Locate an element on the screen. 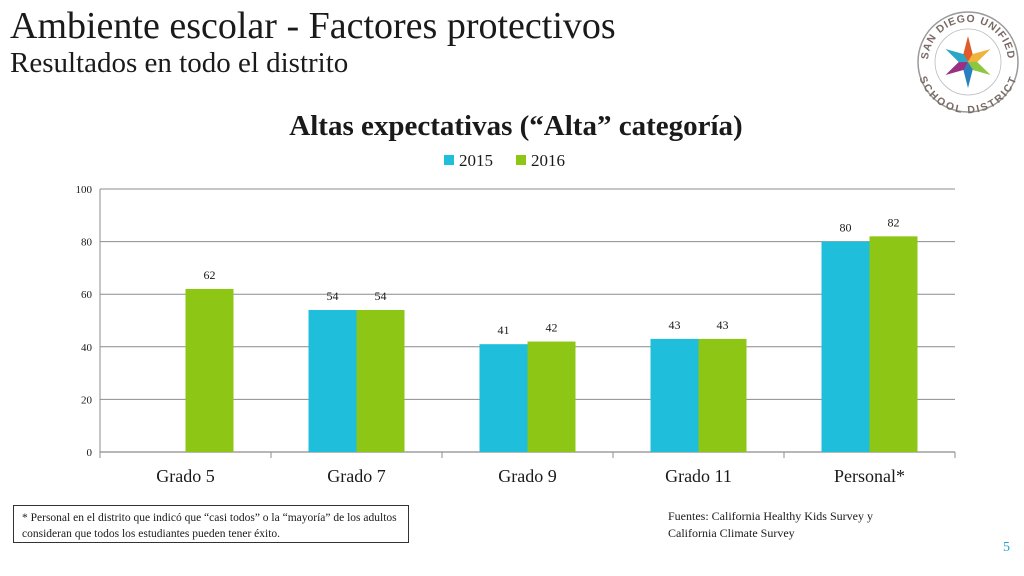 Image resolution: width=1024 pixels, height=576 pixels. y-tick-label: 20 is located at coordinates (87, 400).